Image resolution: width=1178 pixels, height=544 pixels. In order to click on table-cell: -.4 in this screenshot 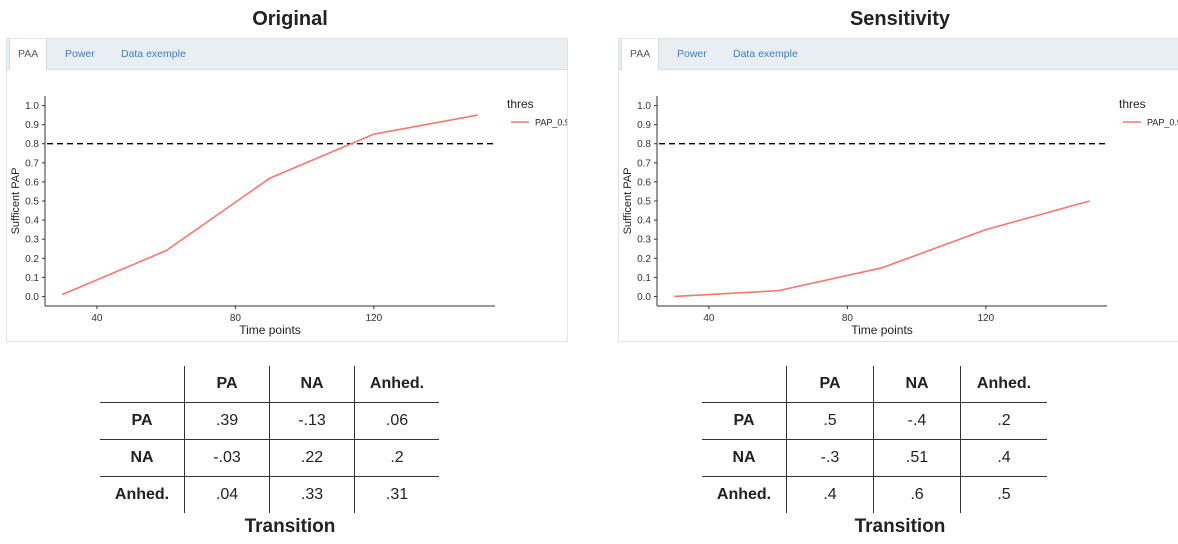, I will do `click(917, 421)`.